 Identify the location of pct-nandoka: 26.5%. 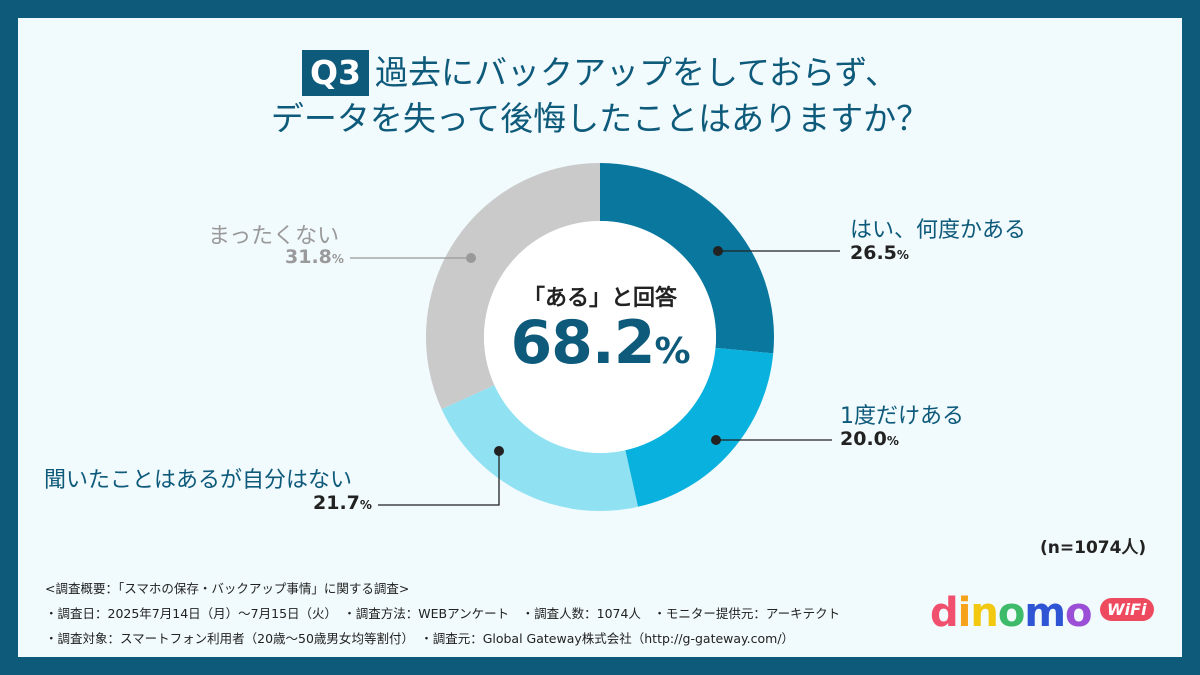
(879, 253).